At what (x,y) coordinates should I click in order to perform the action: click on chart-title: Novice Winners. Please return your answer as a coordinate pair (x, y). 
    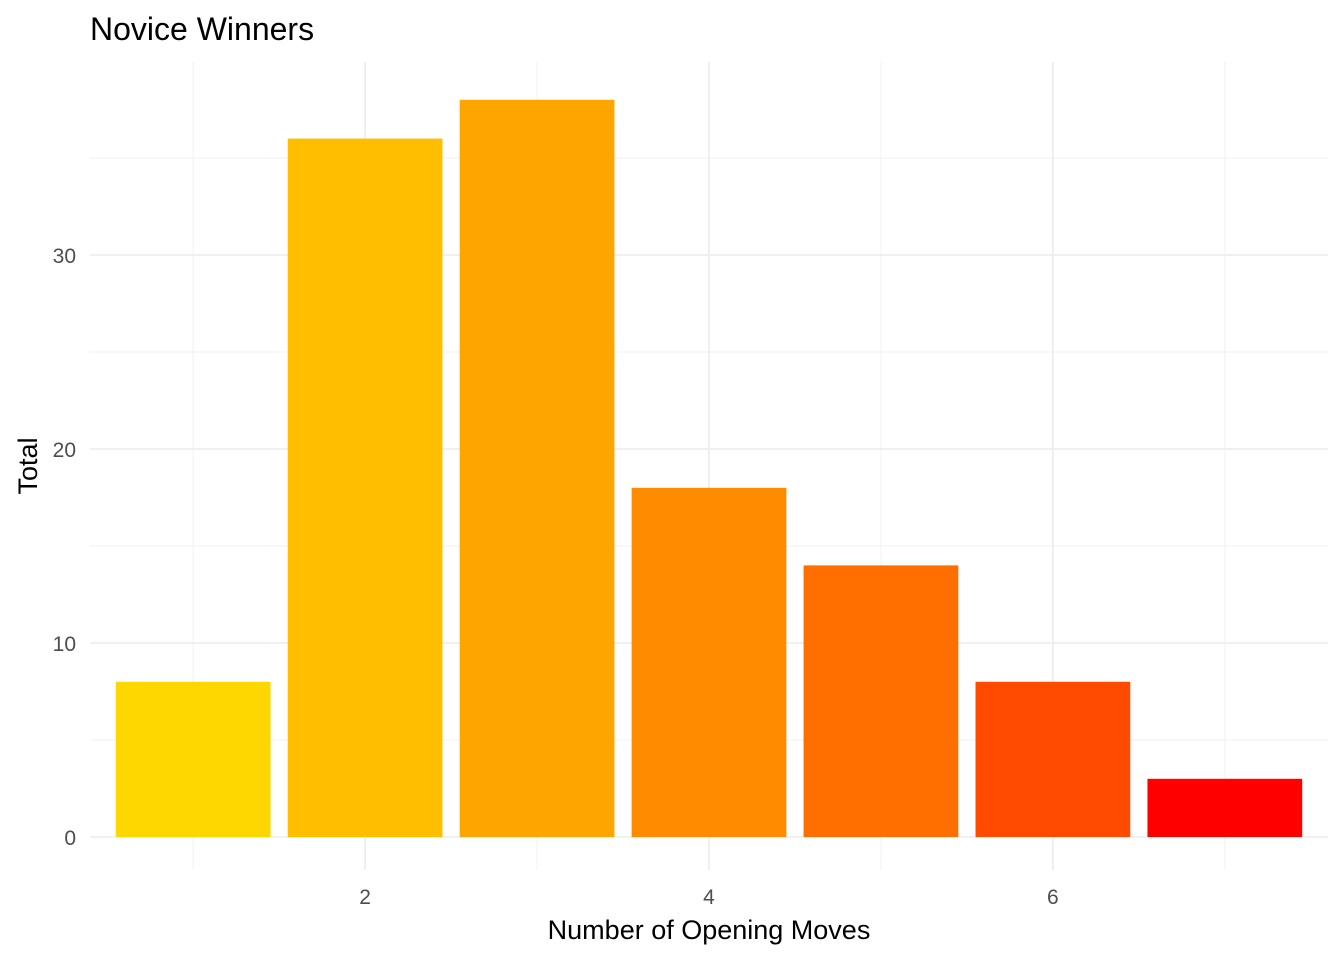
    Looking at the image, I should click on (202, 29).